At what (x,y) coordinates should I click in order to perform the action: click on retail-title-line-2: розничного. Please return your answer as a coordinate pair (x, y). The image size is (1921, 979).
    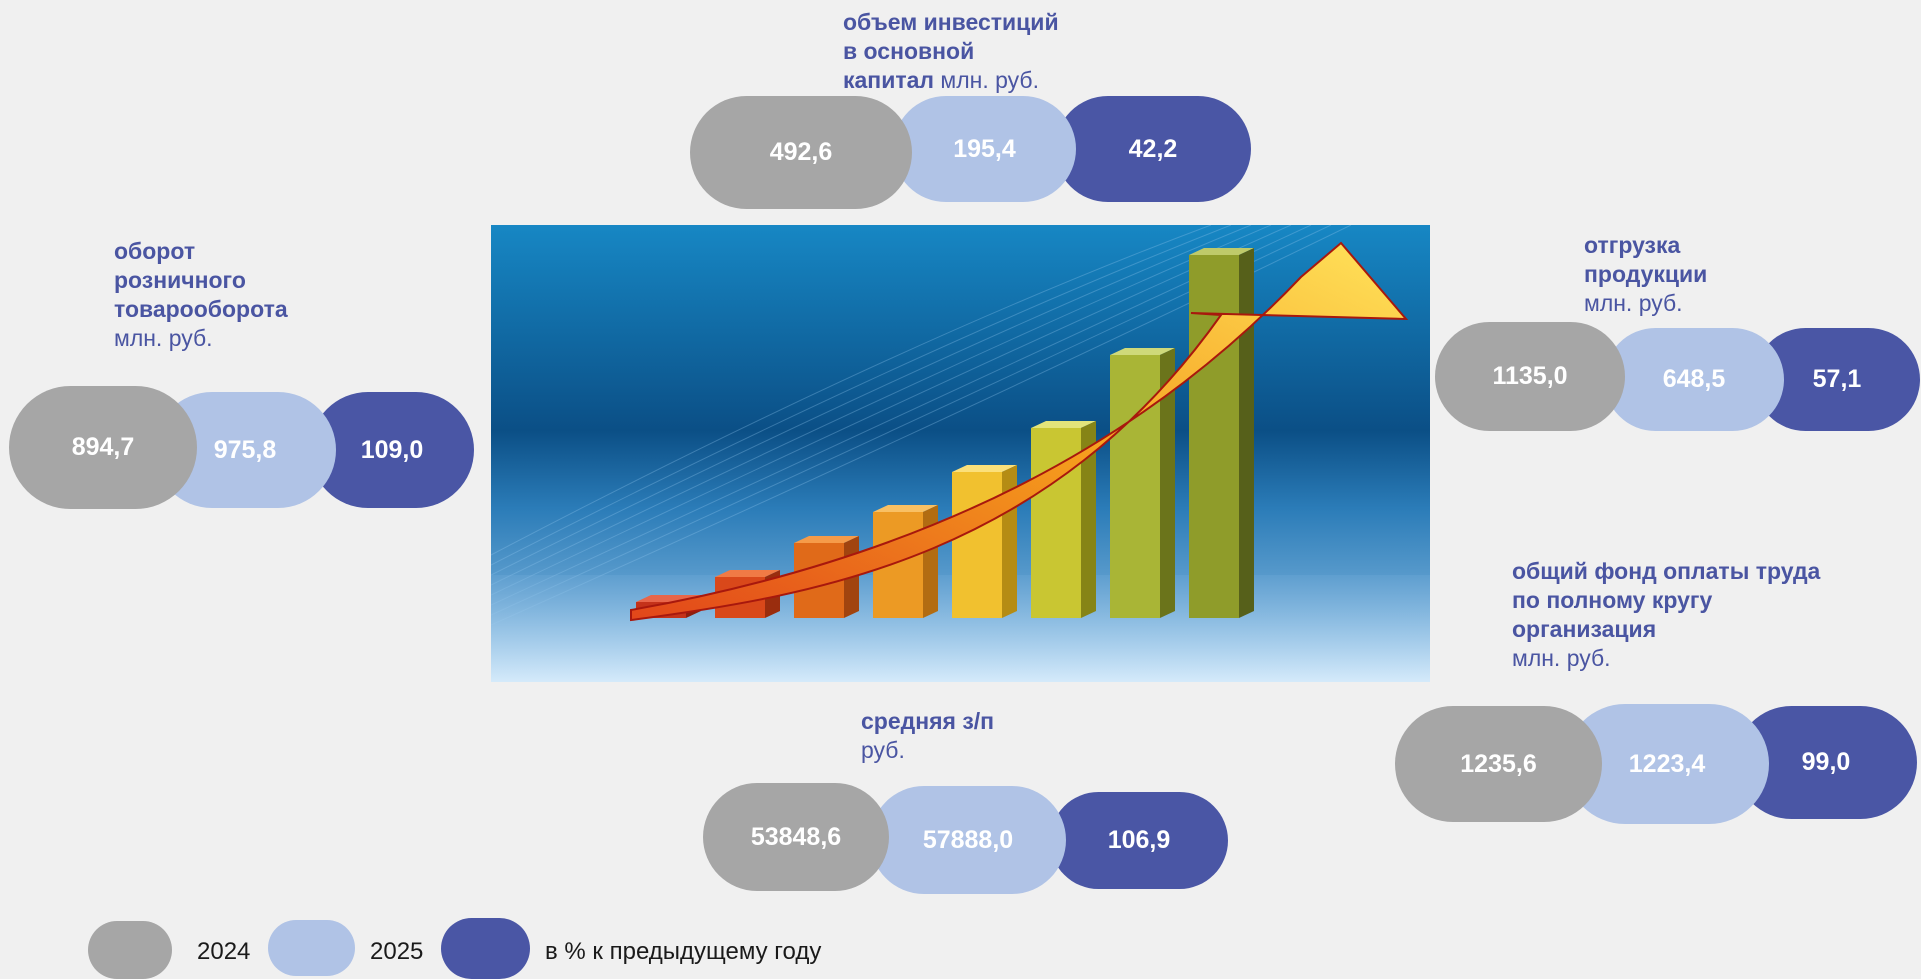
    Looking at the image, I should click on (180, 280).